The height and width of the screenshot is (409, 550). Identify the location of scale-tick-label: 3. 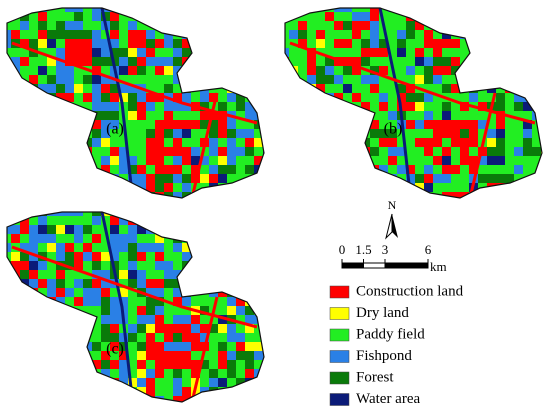
(385, 249).